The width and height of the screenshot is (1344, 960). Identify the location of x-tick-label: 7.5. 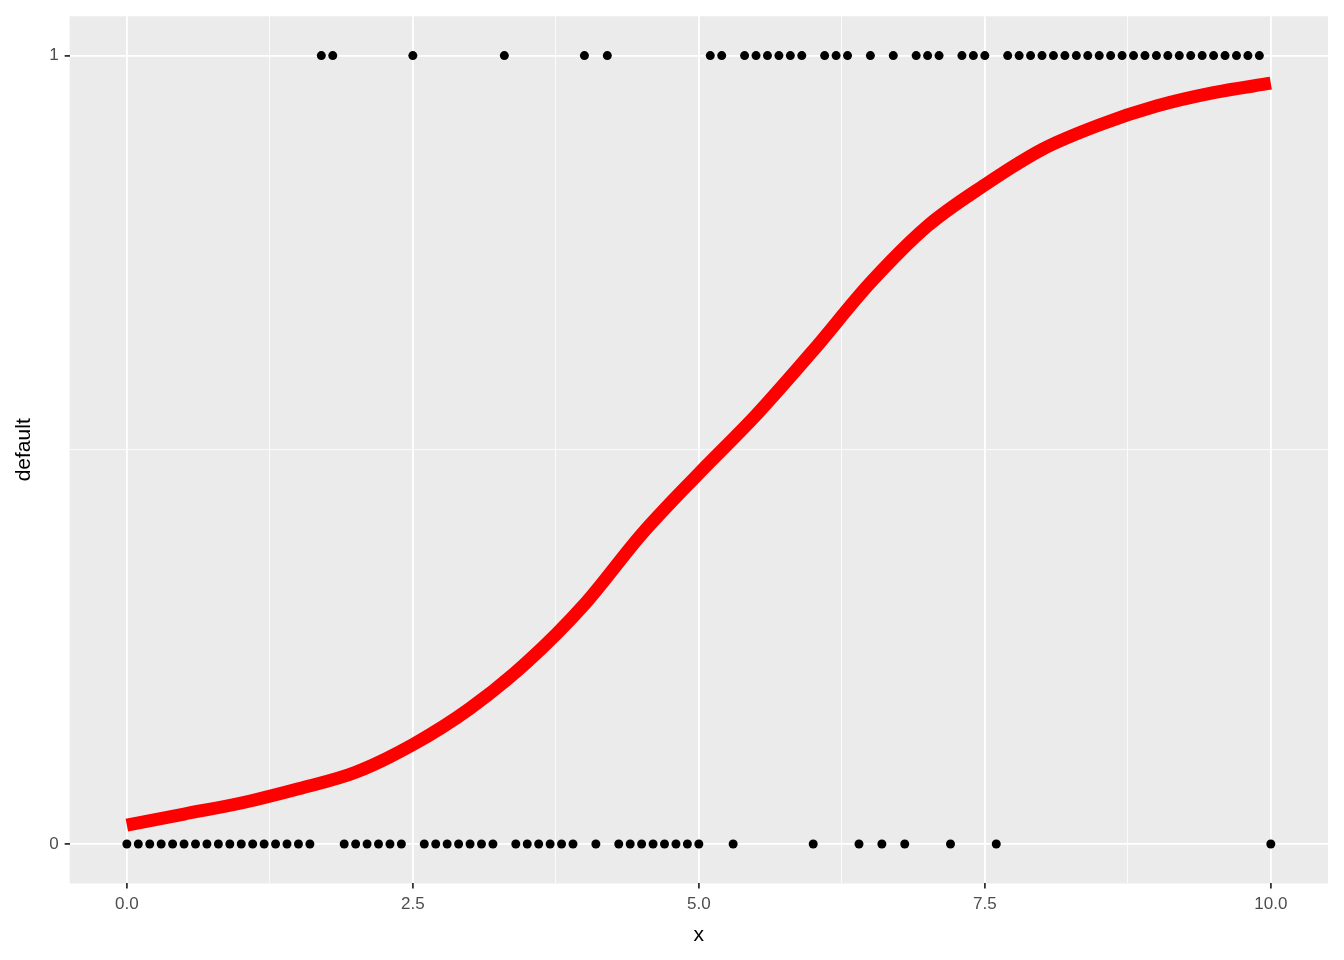
(984, 904).